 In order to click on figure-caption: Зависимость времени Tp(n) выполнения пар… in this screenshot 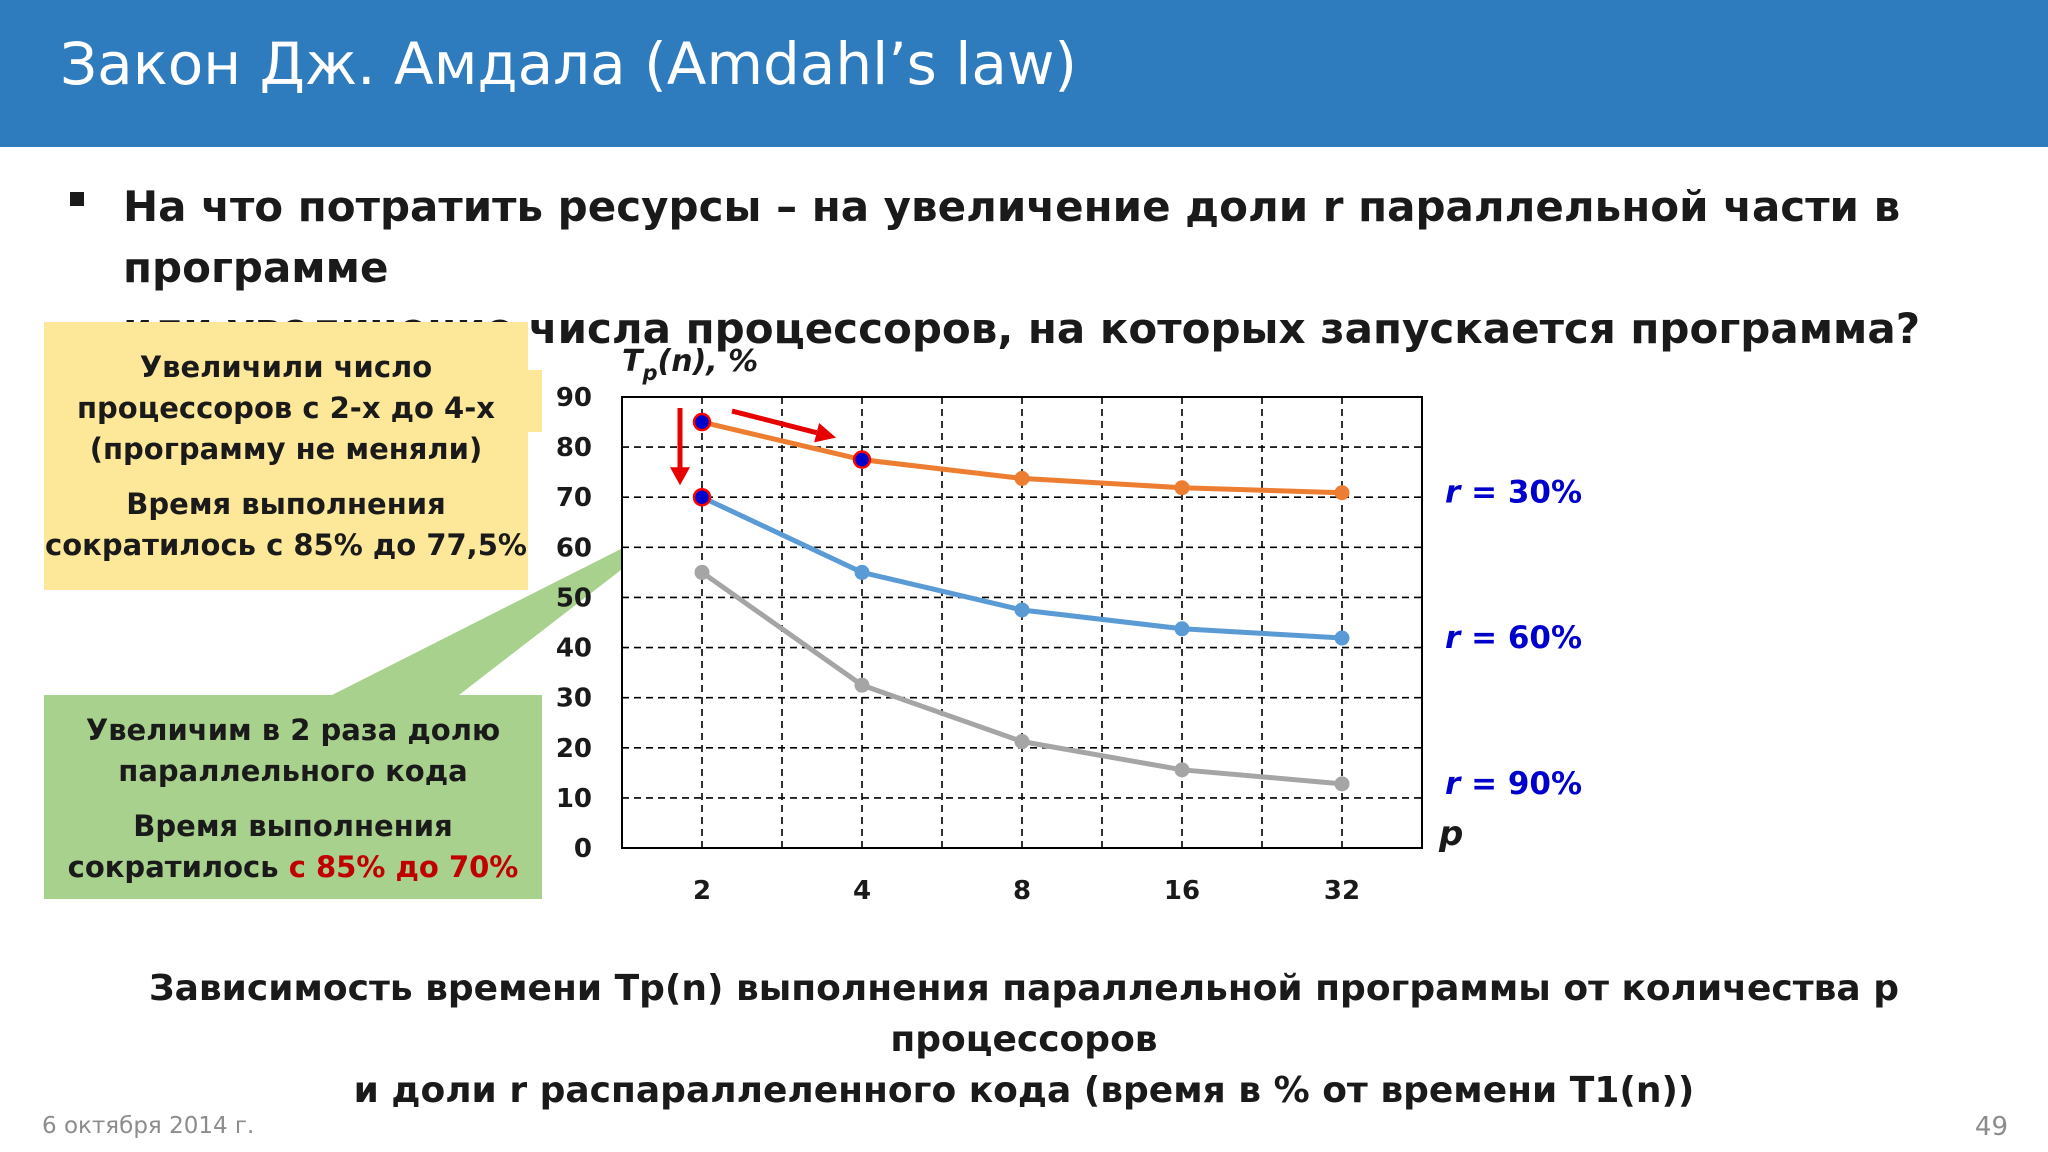, I will do `click(1024, 1039)`.